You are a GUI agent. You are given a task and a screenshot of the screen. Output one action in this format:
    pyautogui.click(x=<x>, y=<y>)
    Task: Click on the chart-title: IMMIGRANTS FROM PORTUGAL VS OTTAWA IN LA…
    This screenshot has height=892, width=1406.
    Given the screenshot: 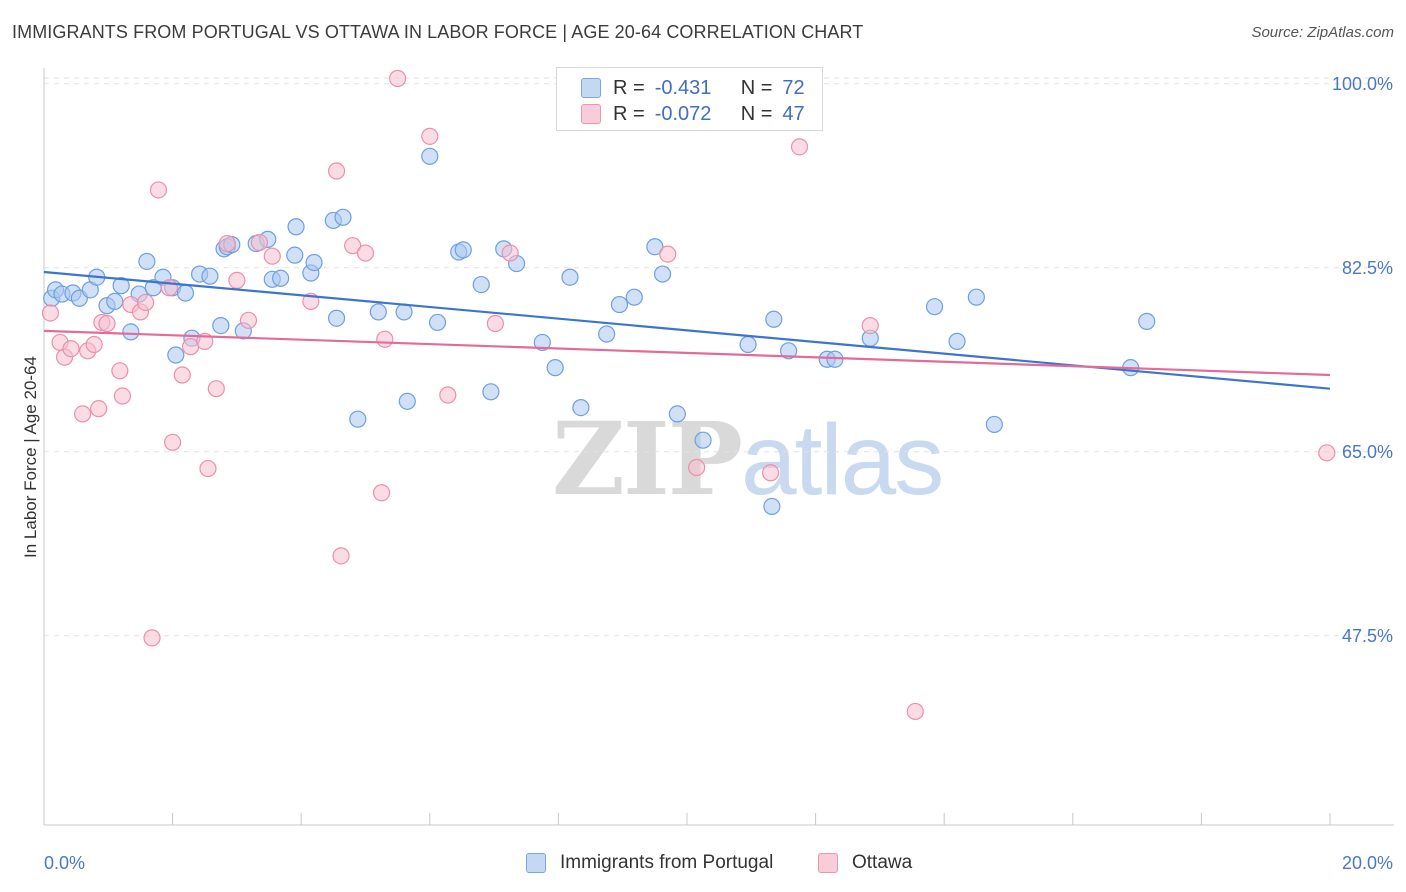 What is the action you would take?
    pyautogui.click(x=438, y=32)
    